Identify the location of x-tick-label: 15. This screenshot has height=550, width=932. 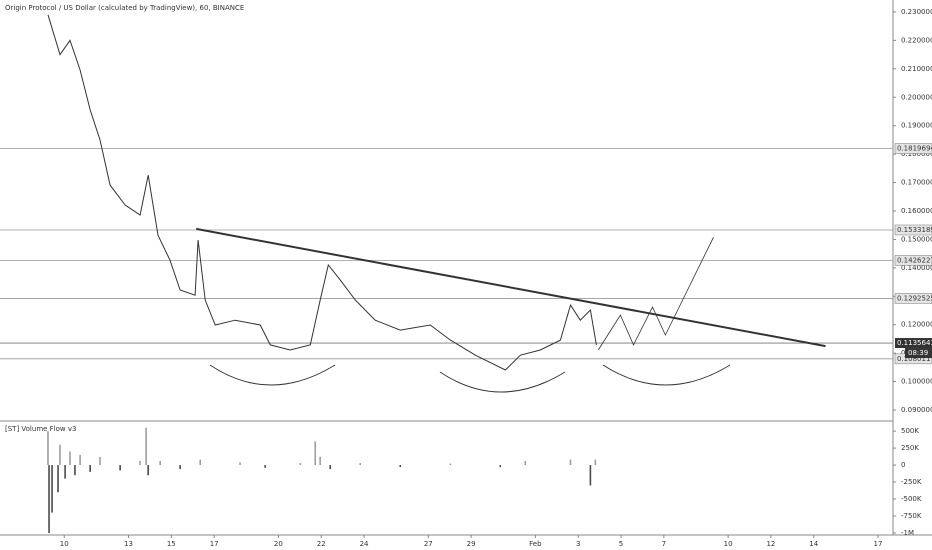
(171, 544).